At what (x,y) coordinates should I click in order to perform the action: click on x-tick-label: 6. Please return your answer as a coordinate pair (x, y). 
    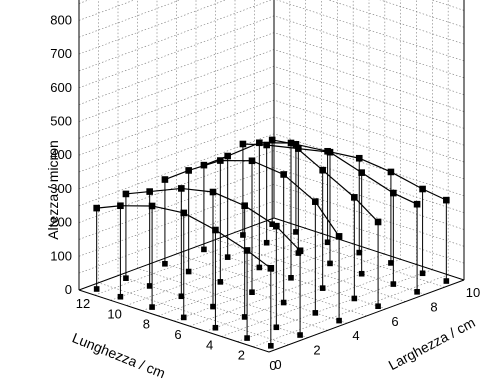
    Looking at the image, I should click on (177, 334).